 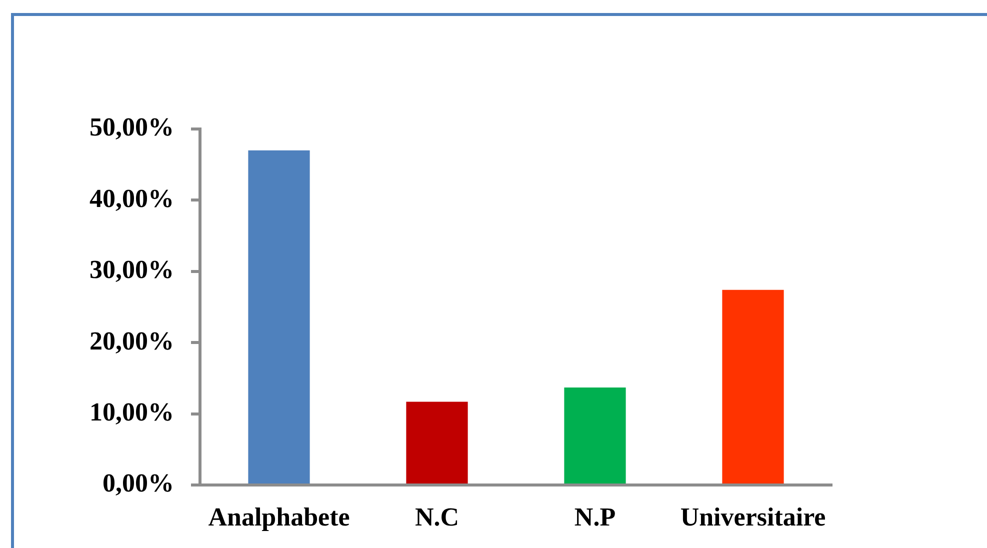 I want to click on y-tick-label: 50,00%, so click(x=132, y=127).